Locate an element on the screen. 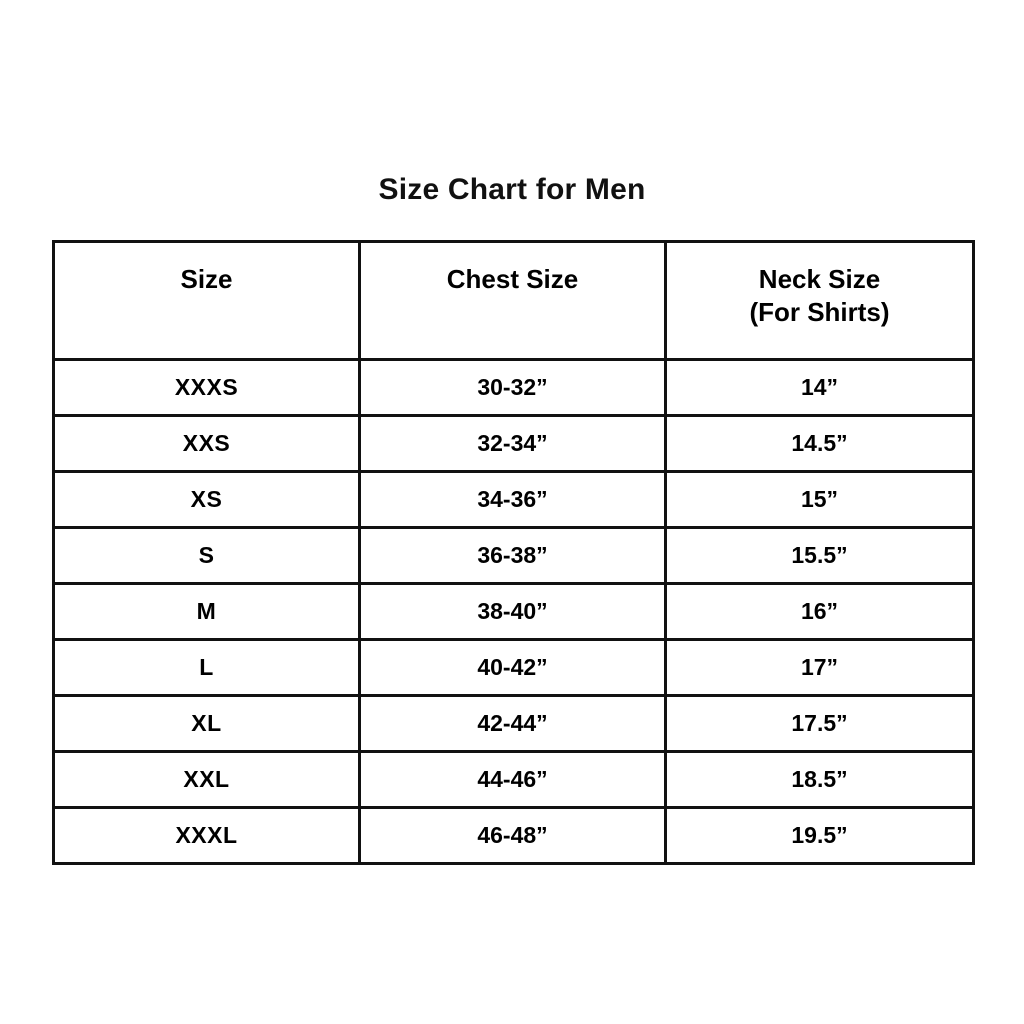  column-header-neck-size-line-1: Neck Size is located at coordinates (819, 279).